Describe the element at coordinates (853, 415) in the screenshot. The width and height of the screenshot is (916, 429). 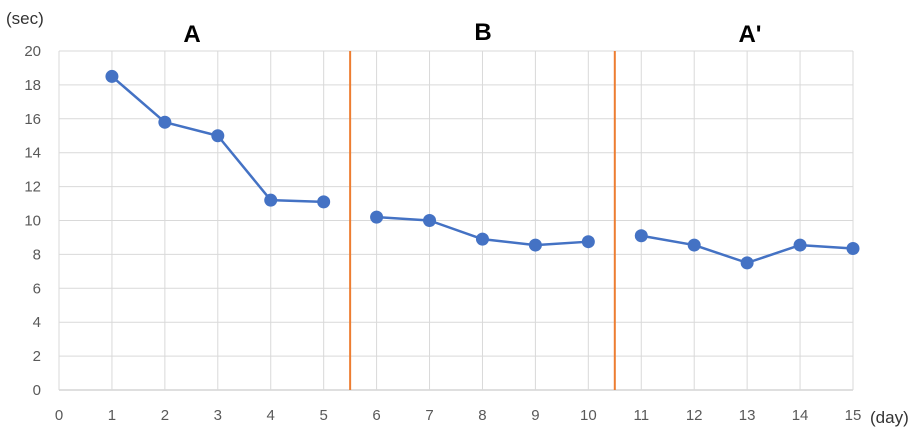
I see `x-tick-label: 15` at that location.